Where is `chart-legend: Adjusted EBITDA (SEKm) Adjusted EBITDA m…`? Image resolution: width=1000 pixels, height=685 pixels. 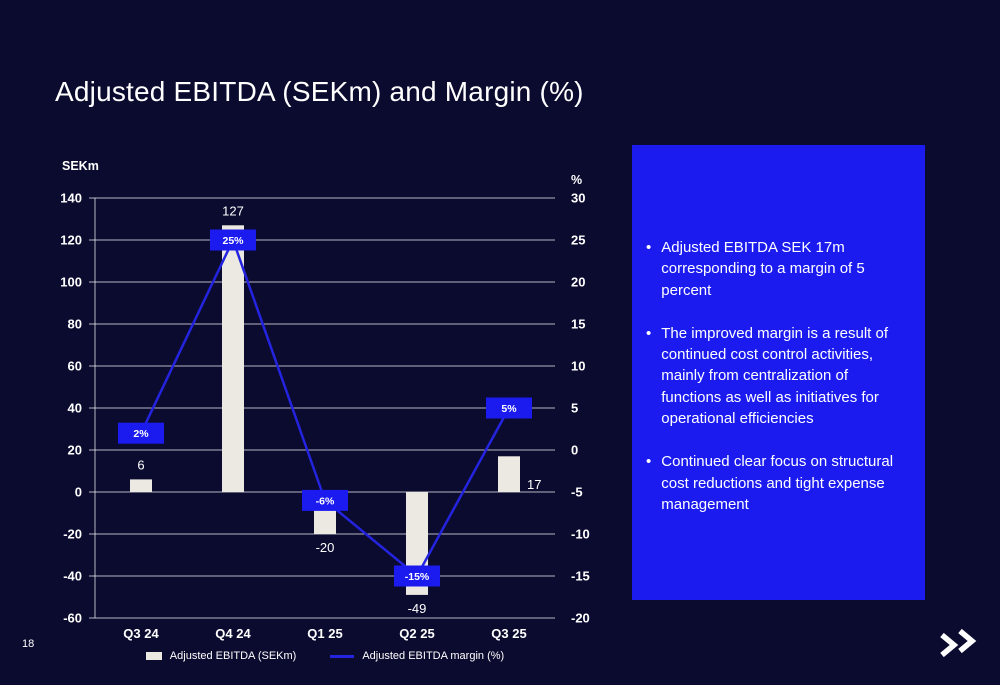 chart-legend: Adjusted EBITDA (SEKm) Adjusted EBITDA m… is located at coordinates (325, 656).